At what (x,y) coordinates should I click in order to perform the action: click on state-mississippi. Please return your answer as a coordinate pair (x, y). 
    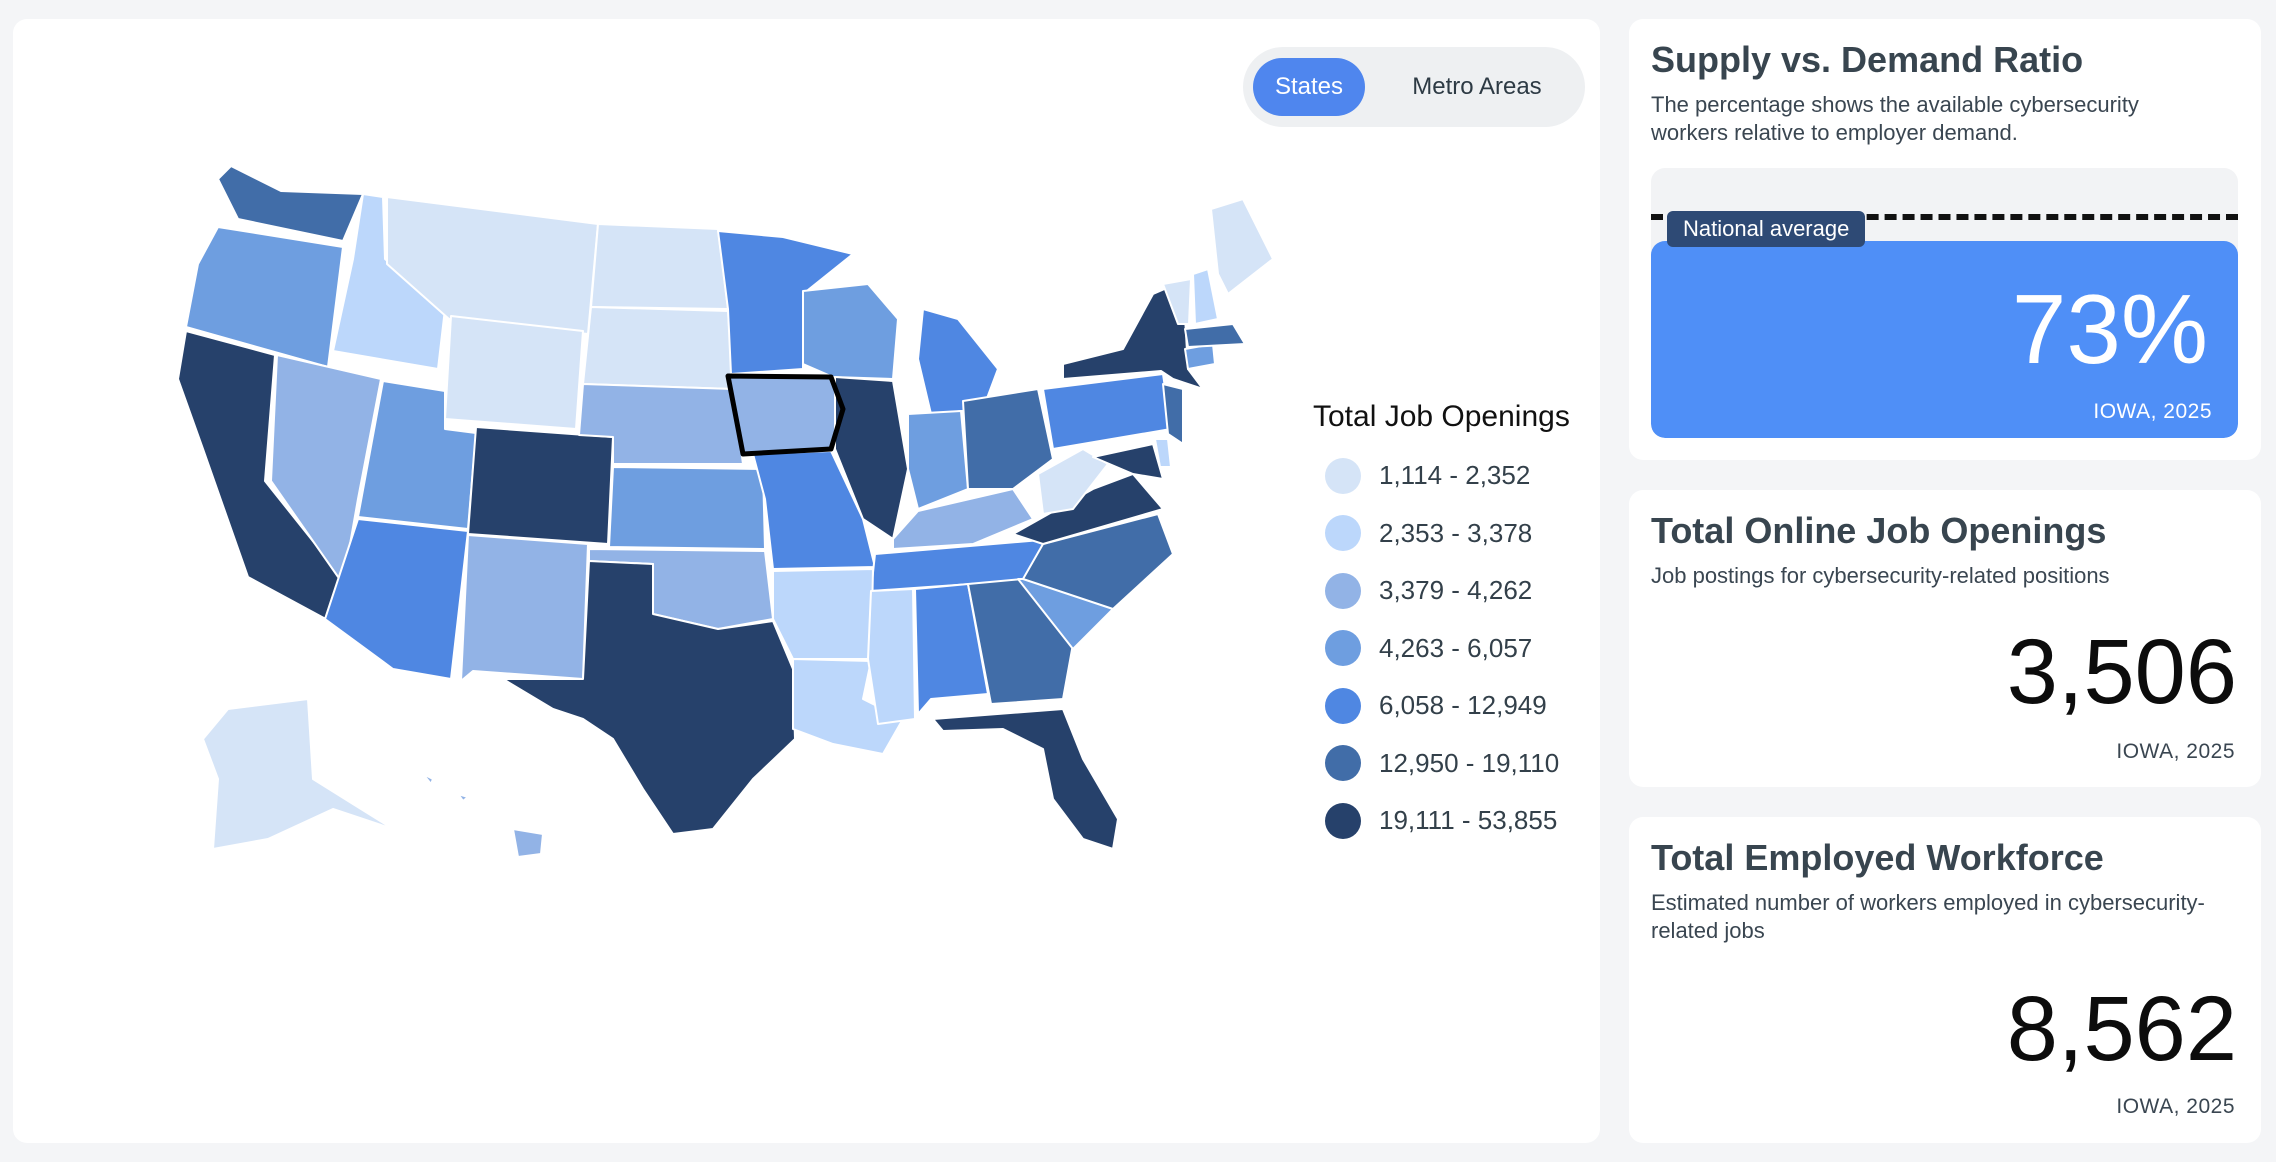
    Looking at the image, I should click on (891, 656).